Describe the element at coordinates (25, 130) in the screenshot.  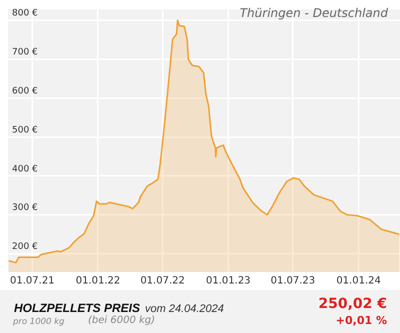
I see `y-tick-label: 500 €` at that location.